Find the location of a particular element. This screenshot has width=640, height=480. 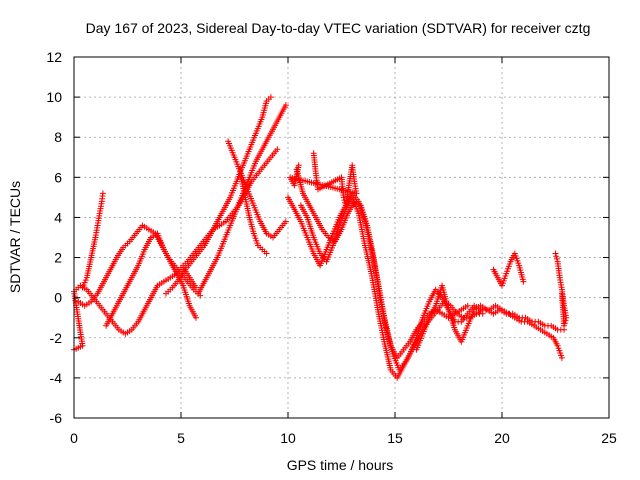

series-trace-b is located at coordinates (92, 240).